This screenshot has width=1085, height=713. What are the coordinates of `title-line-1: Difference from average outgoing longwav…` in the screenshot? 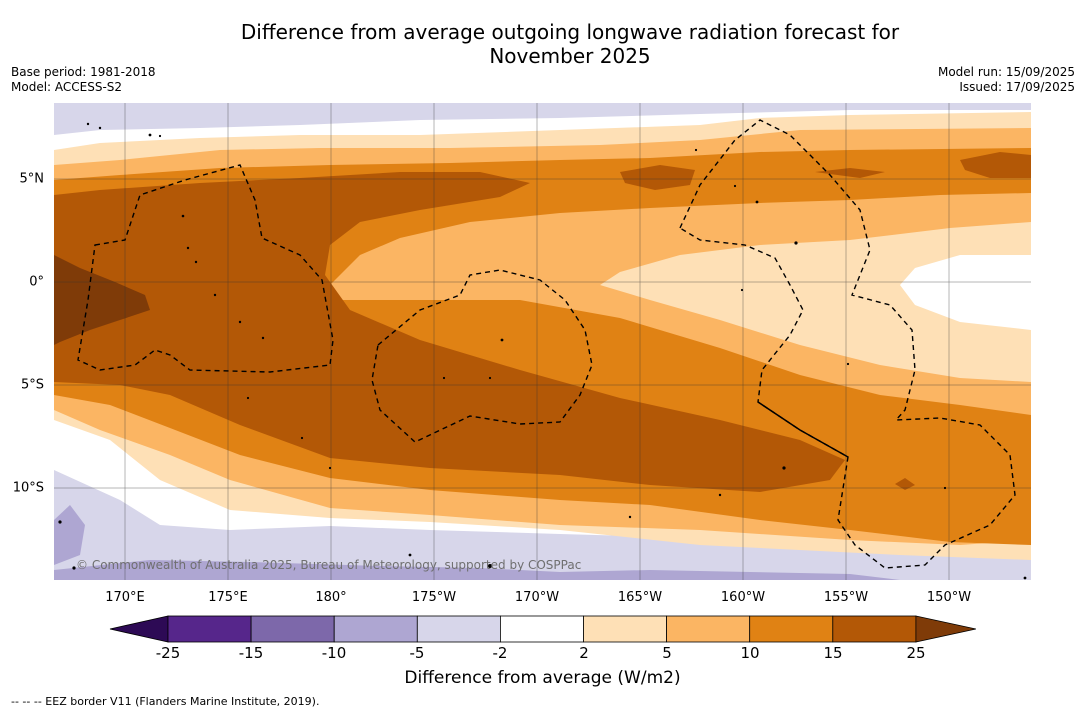 It's located at (570, 32).